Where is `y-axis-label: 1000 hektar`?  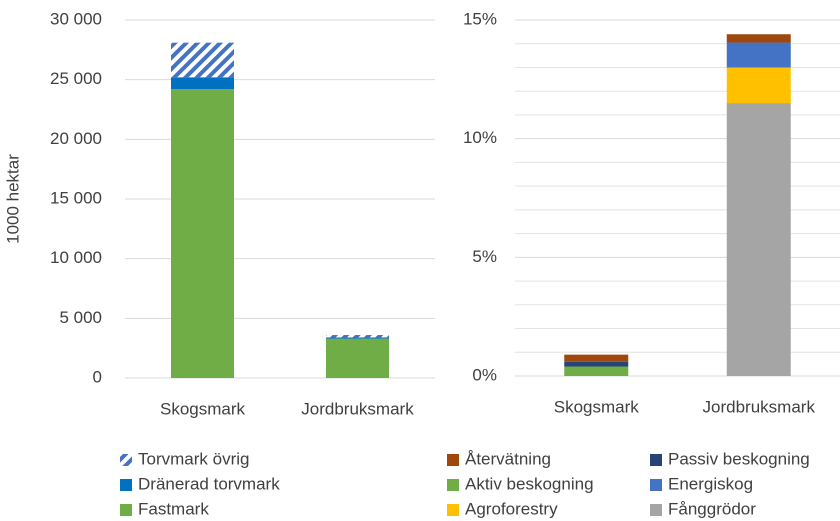
y-axis-label: 1000 hektar is located at coordinates (12, 199).